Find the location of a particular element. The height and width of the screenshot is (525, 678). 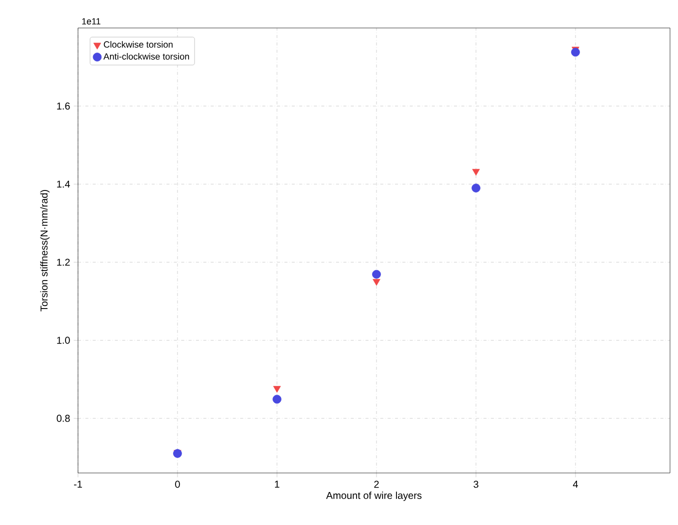

legend-label: Anti-clockwise torsion is located at coordinates (146, 56).